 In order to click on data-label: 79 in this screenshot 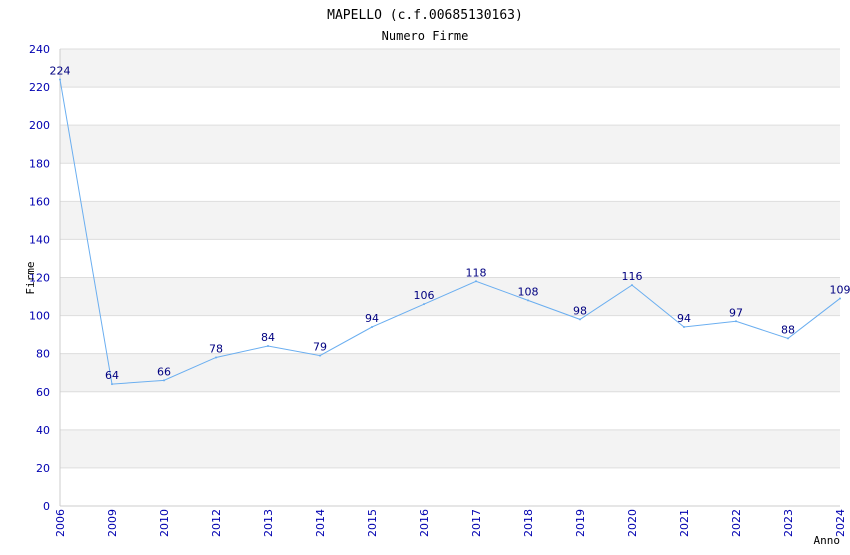, I will do `click(320, 347)`.